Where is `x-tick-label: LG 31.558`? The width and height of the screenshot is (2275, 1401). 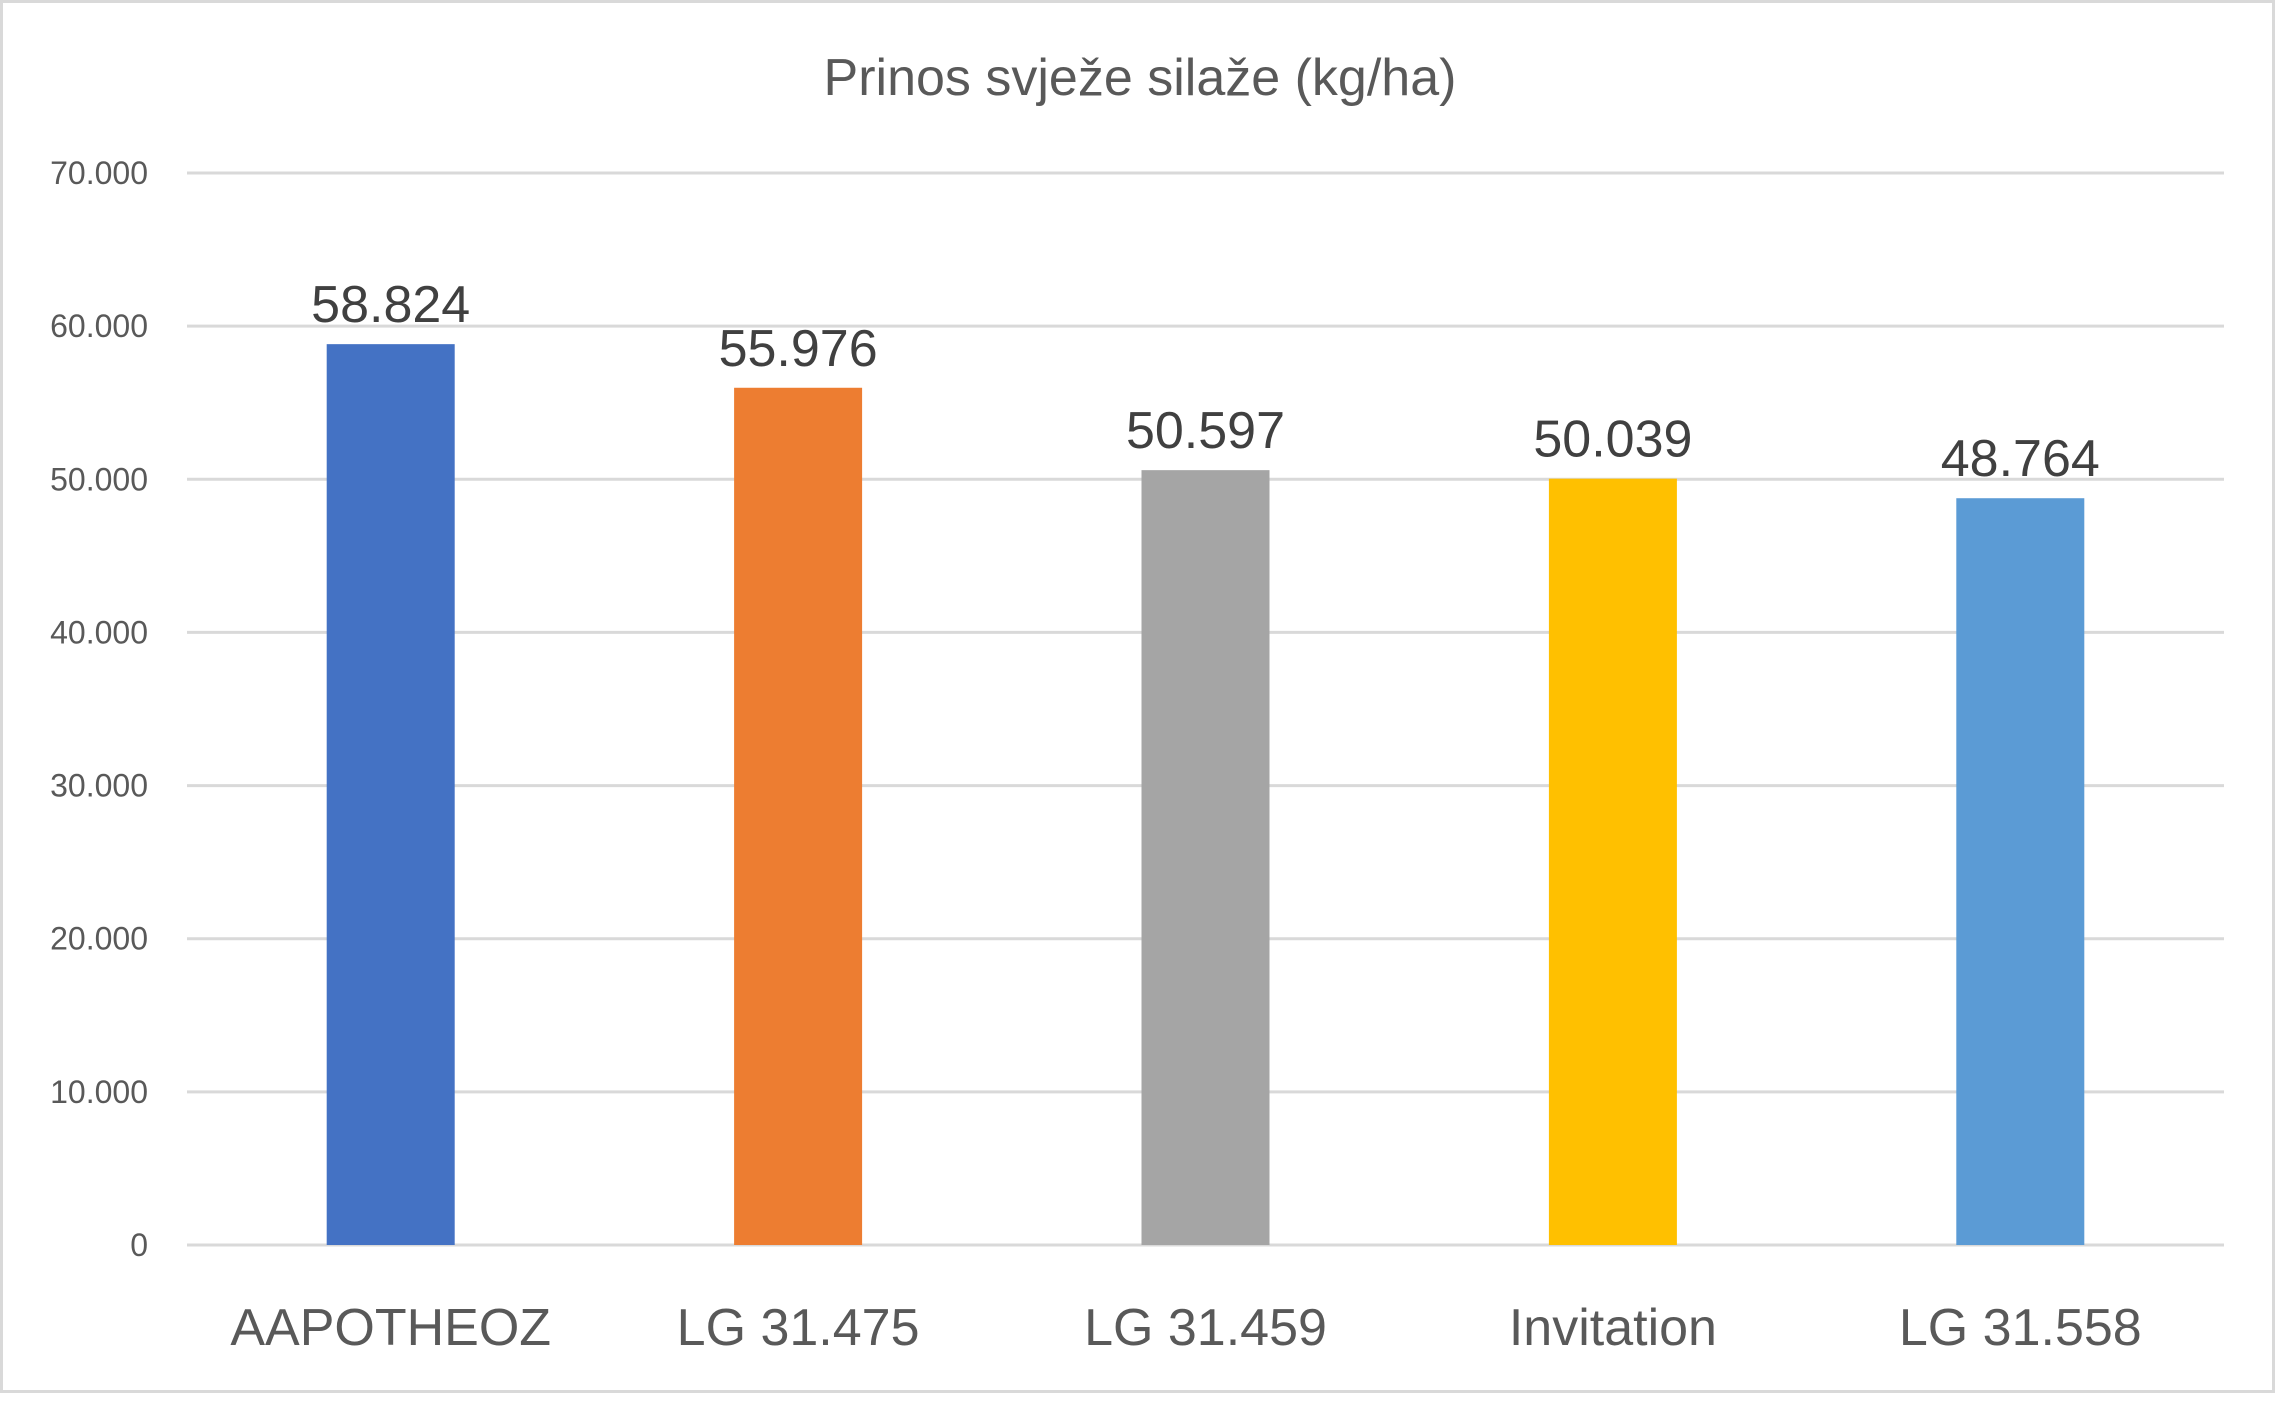
x-tick-label: LG 31.558 is located at coordinates (2020, 1328).